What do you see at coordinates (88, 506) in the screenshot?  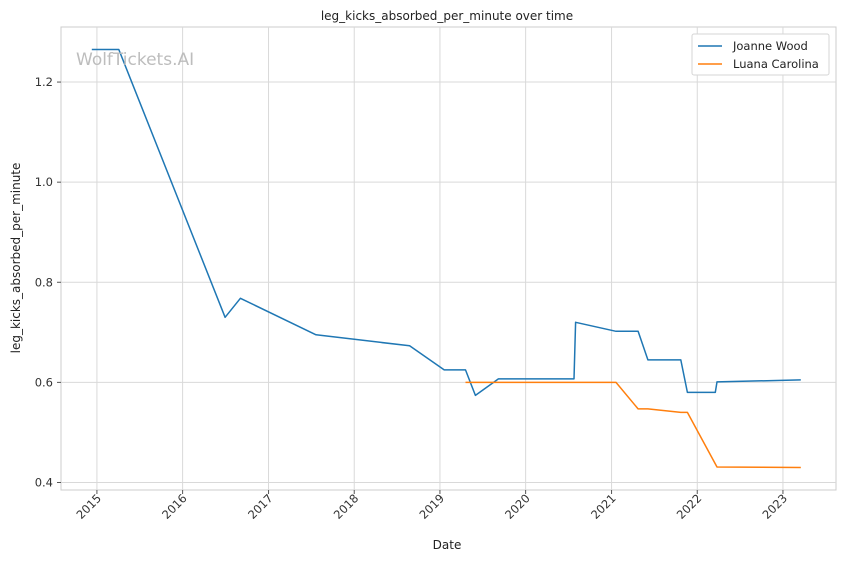 I see `x-tick-label: 2015` at bounding box center [88, 506].